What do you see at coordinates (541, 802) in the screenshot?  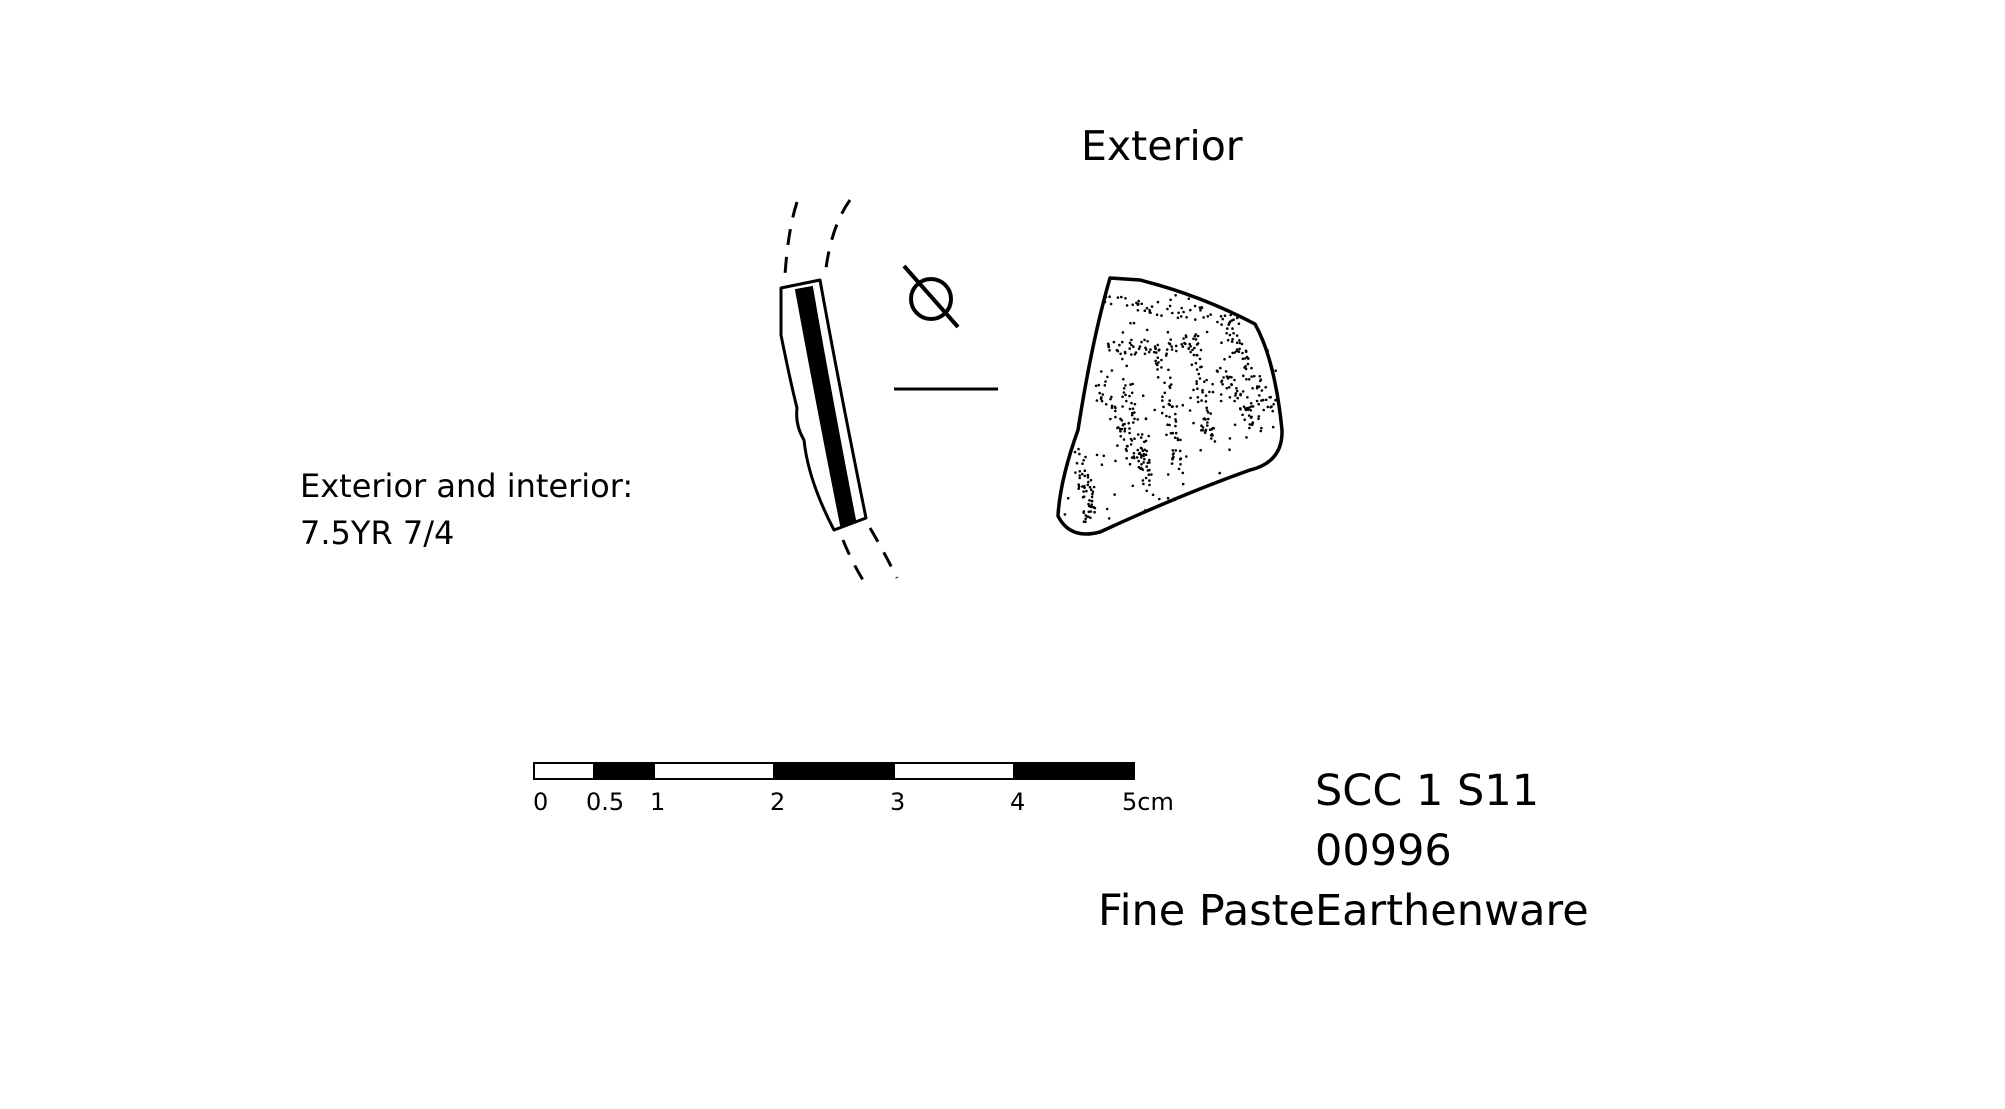 I see `scale-bar-tick-label: 0` at bounding box center [541, 802].